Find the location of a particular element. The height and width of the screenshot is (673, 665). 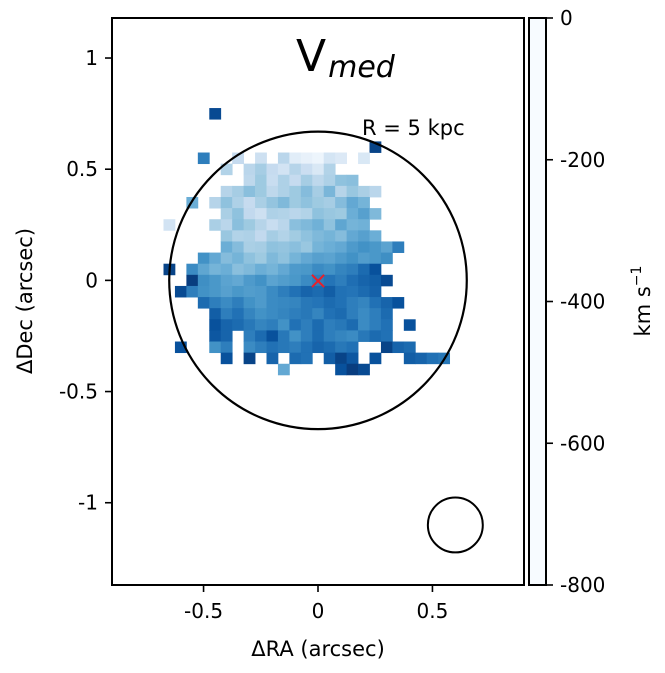

colorbar-label: km s−1 is located at coordinates (642, 301).